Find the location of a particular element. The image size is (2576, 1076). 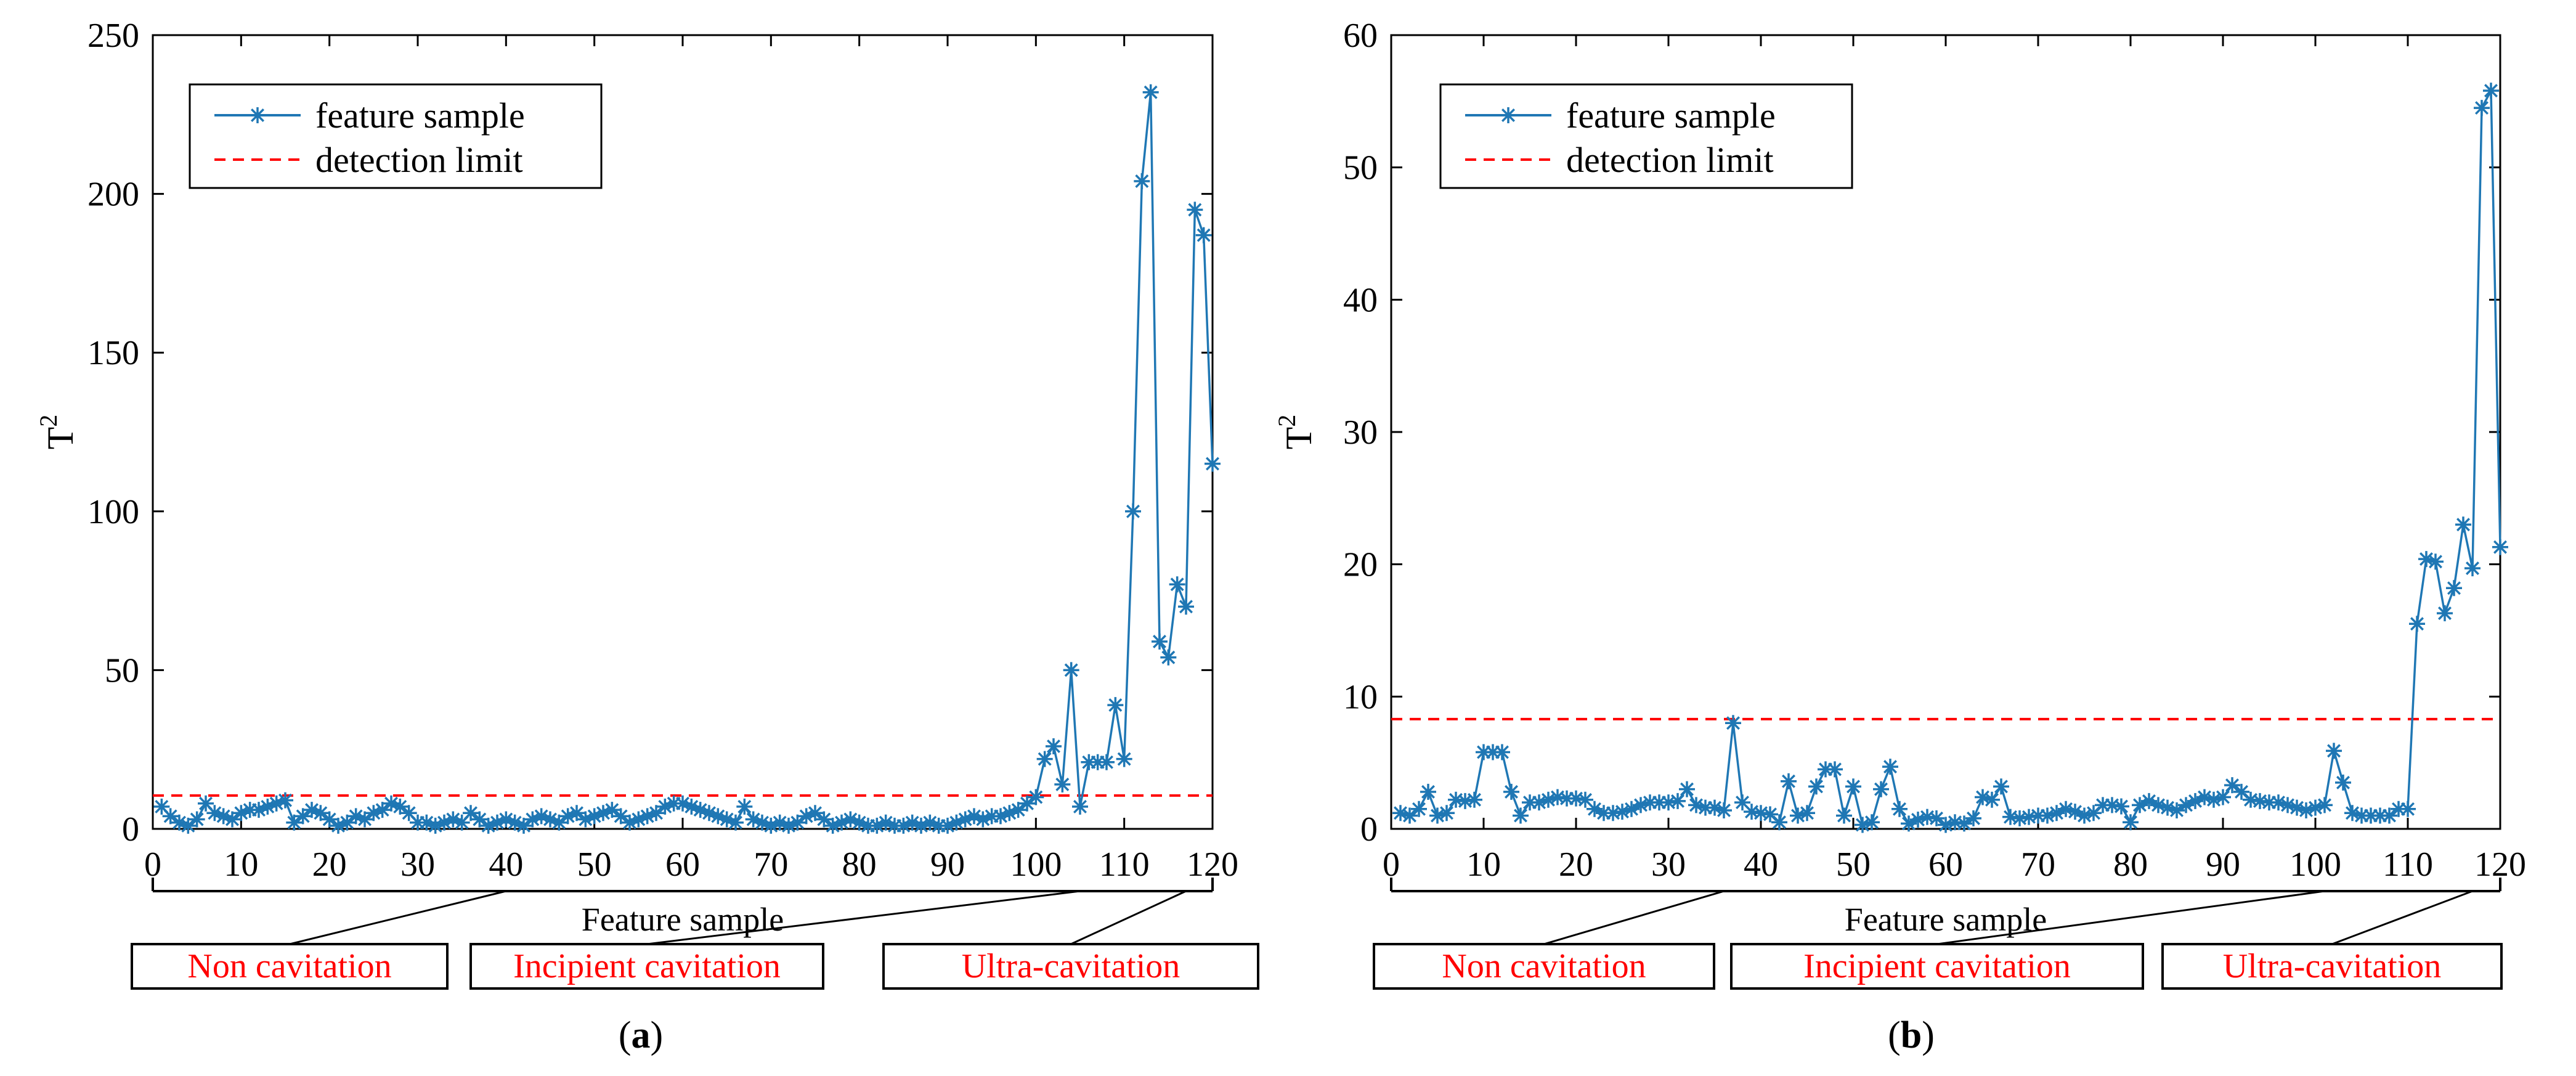

condition-label: Non cavitation is located at coordinates (1544, 966).